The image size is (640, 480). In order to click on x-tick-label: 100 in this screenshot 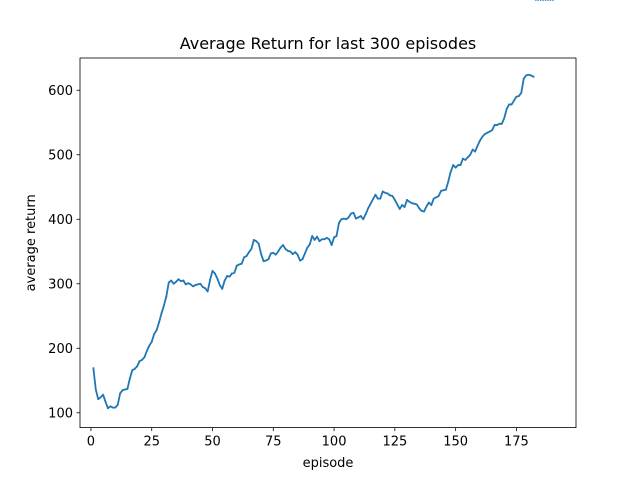, I will do `click(334, 442)`.